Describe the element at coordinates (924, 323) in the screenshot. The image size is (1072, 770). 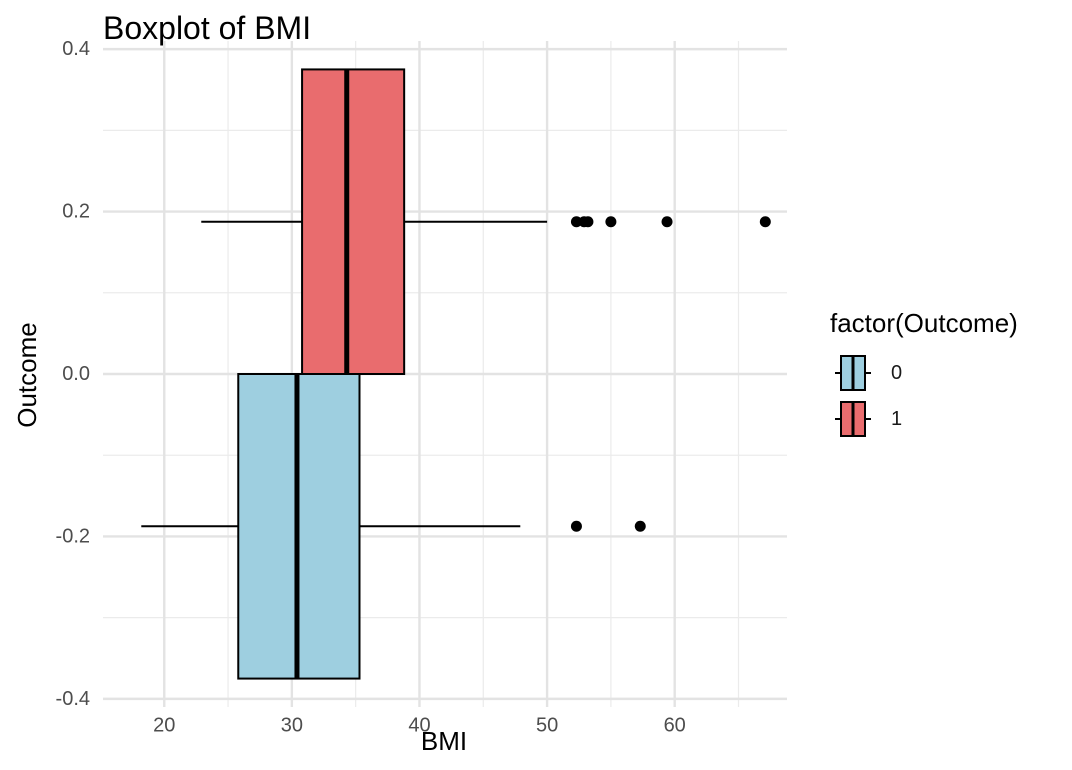
I see `legend-title: factor(Outcome)` at that location.